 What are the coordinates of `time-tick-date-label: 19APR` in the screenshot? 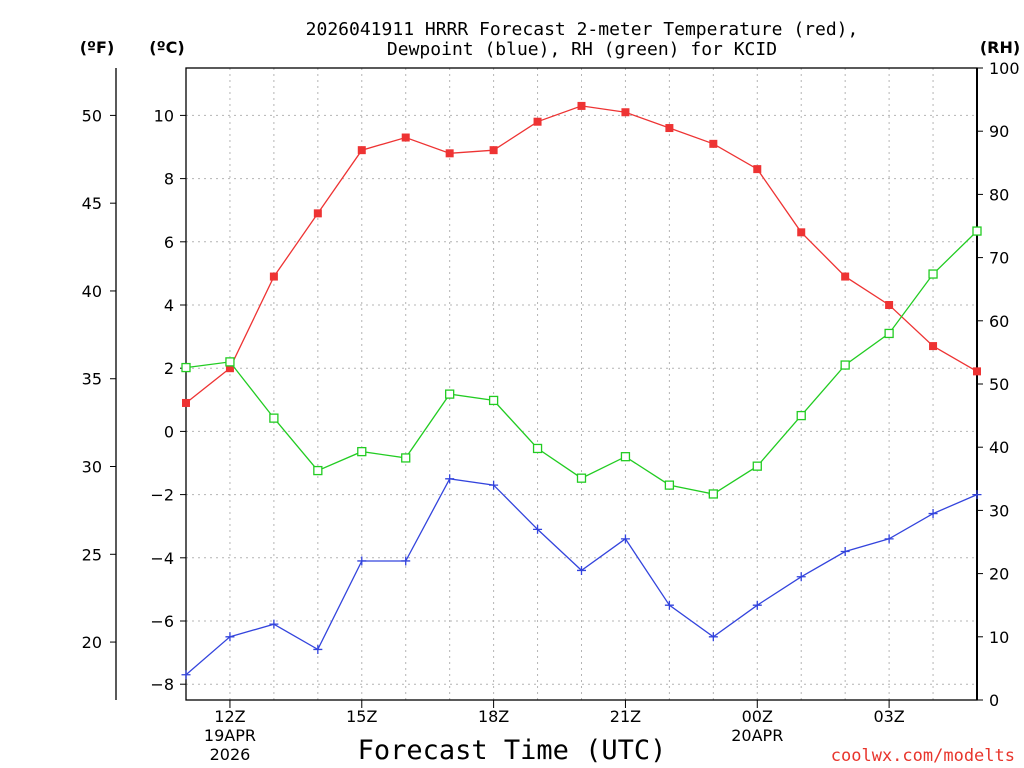 It's located at (230, 735).